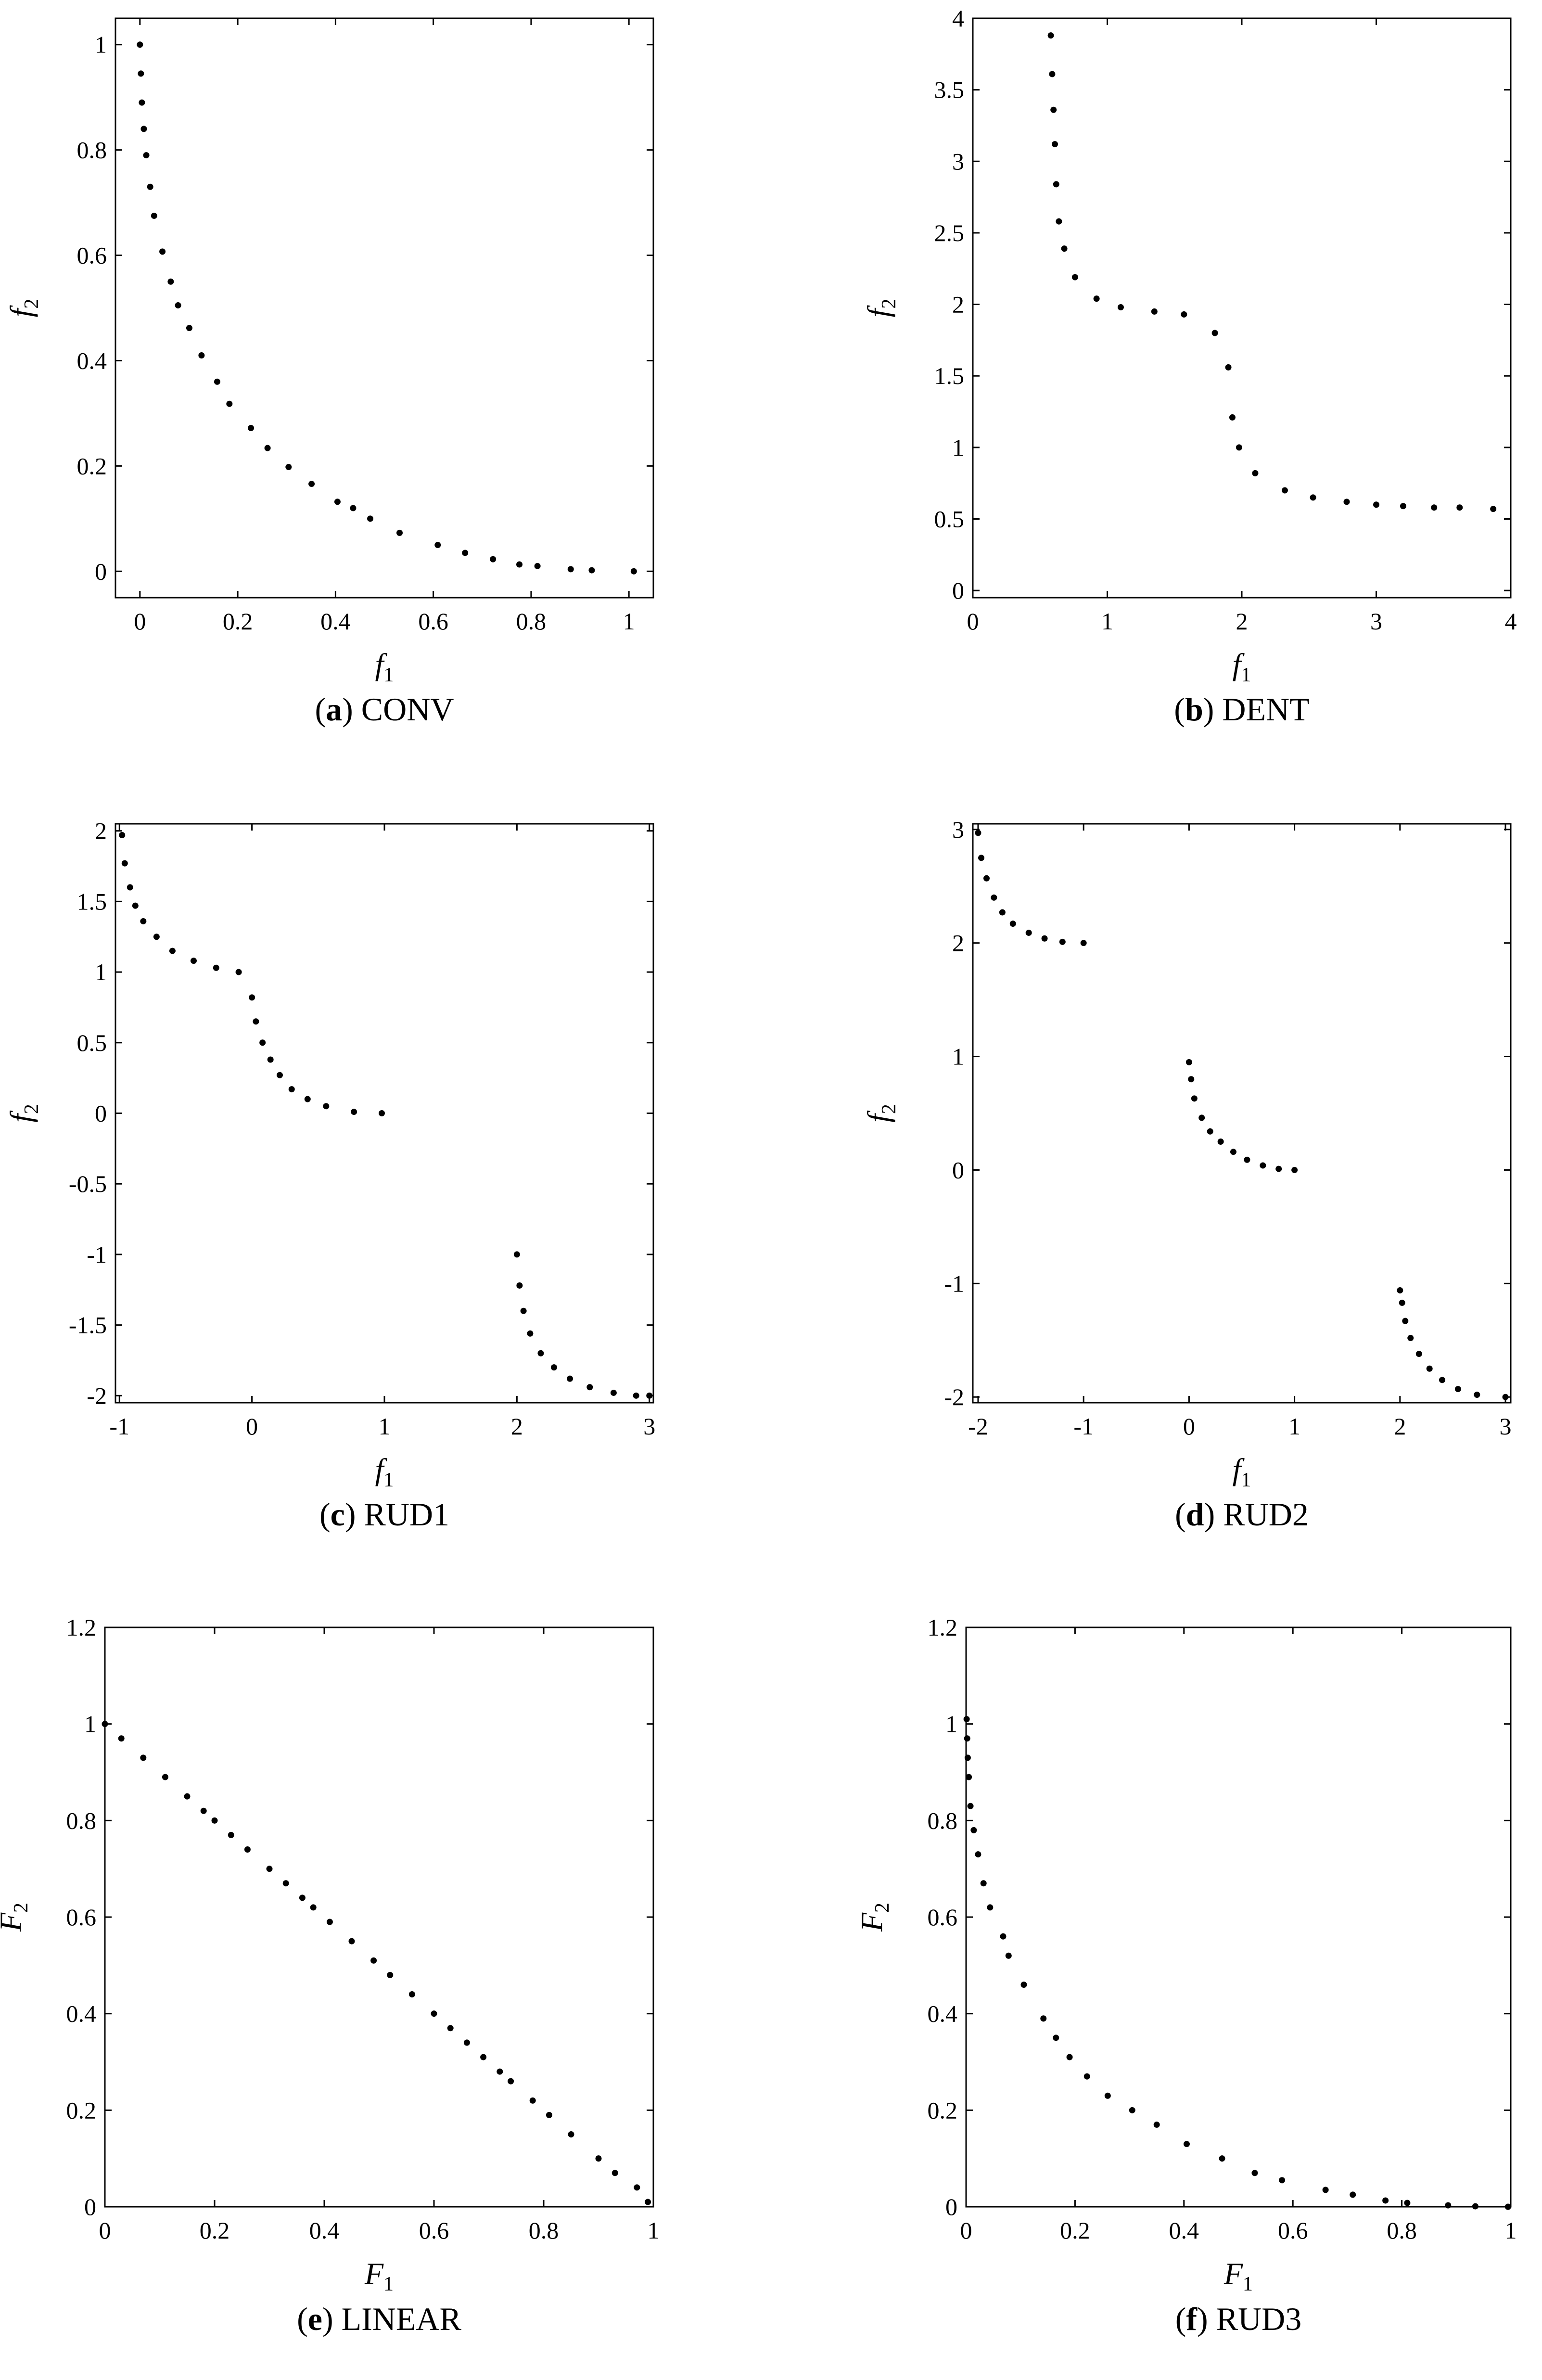 This screenshot has width=1542, height=2380. Describe the element at coordinates (16, 1918) in the screenshot. I see `y-axis-label: F2` at that location.